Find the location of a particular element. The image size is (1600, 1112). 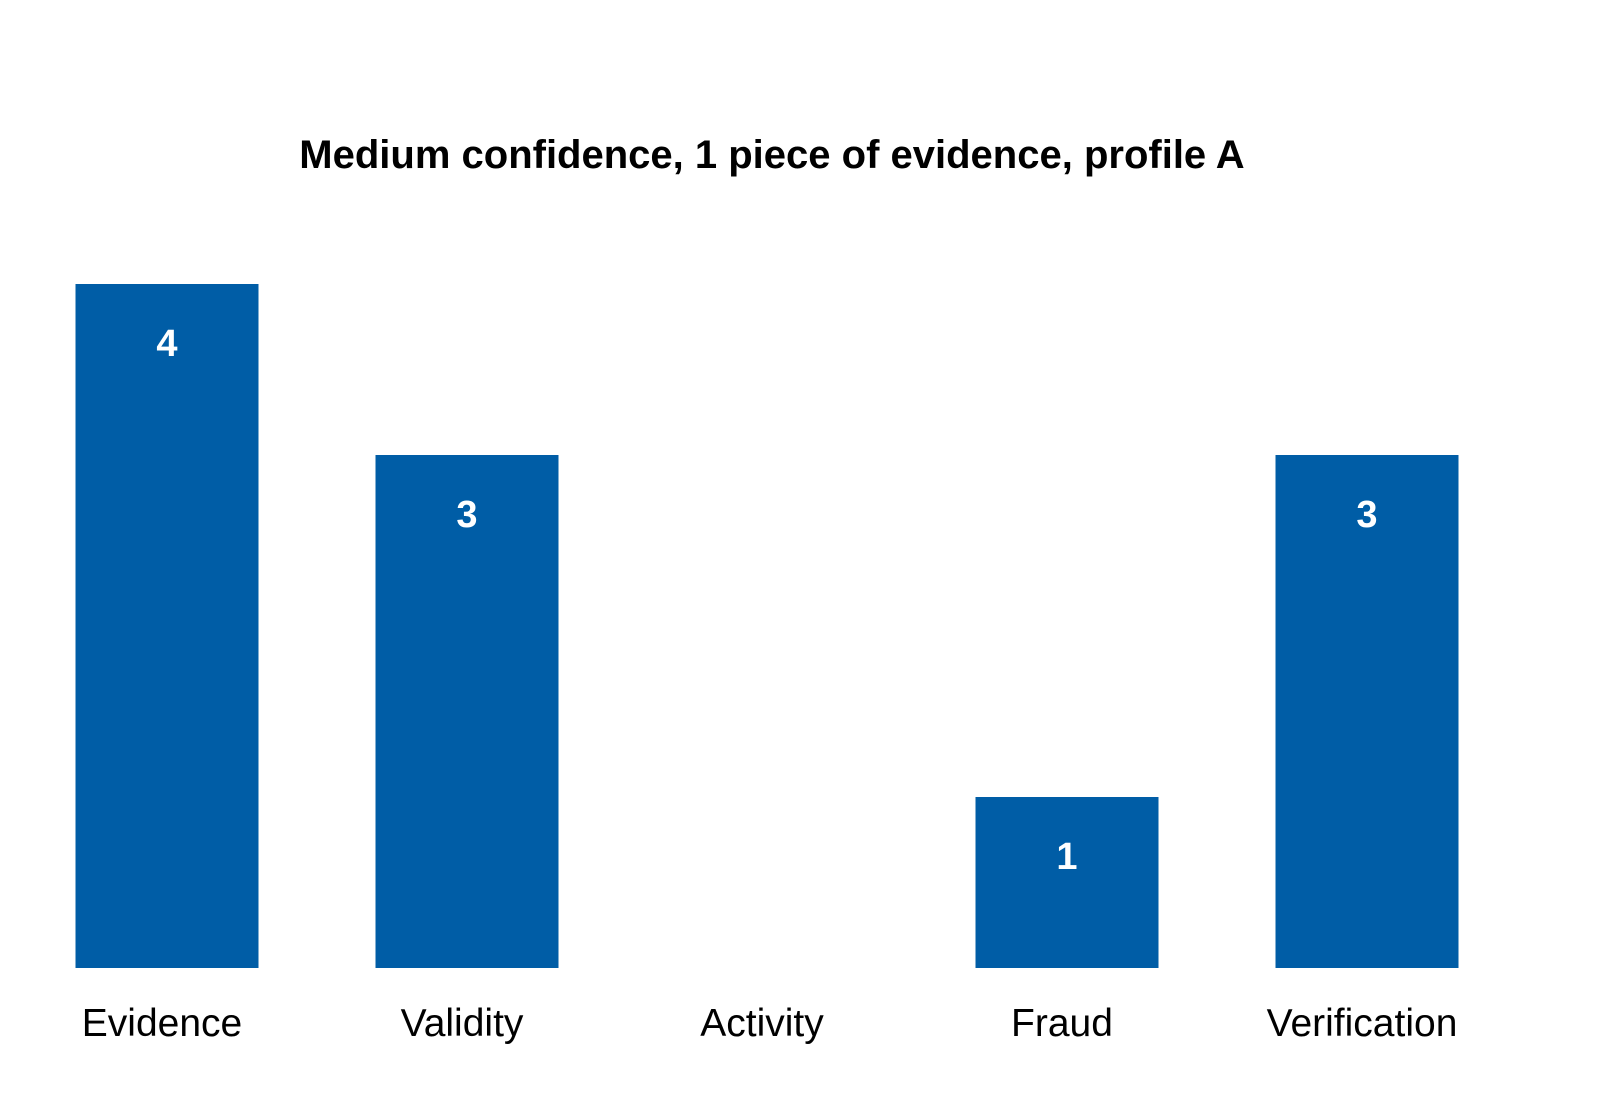

data-label-evidence: 4 is located at coordinates (166, 344).